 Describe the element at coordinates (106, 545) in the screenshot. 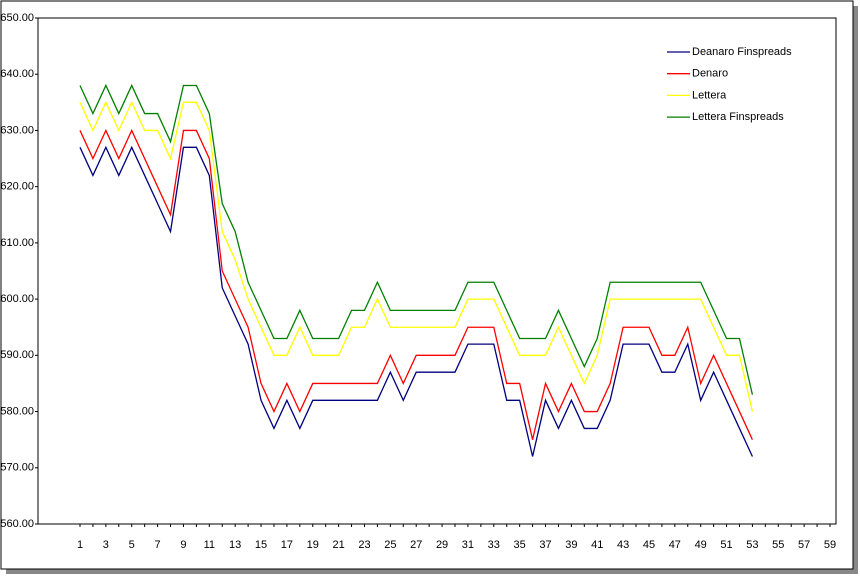

I see `x-tick-label: 3` at that location.